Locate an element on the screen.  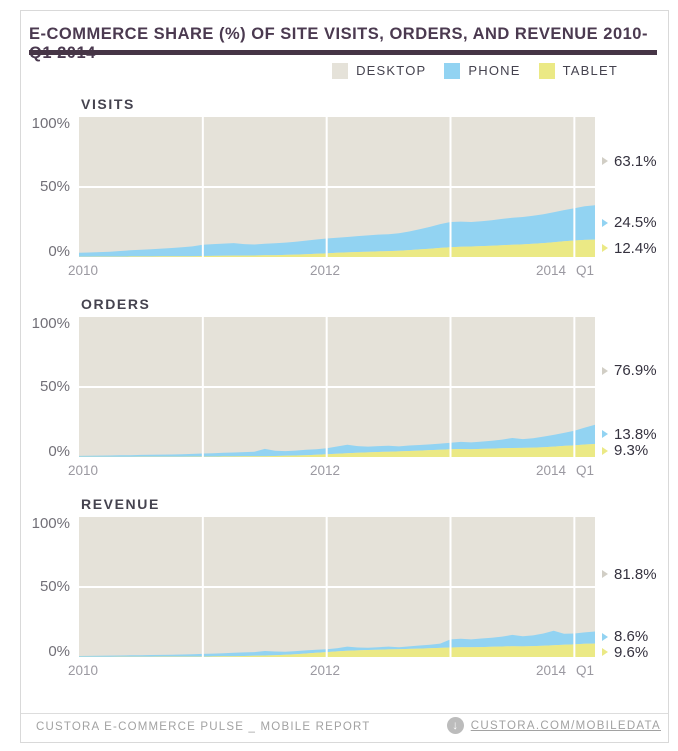
legend-item-desktop: DESKTOP is located at coordinates (379, 70).